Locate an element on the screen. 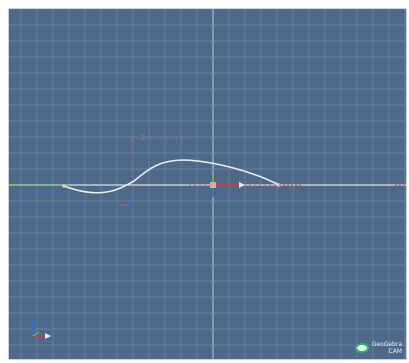  gizmo-x-head is located at coordinates (242, 185).